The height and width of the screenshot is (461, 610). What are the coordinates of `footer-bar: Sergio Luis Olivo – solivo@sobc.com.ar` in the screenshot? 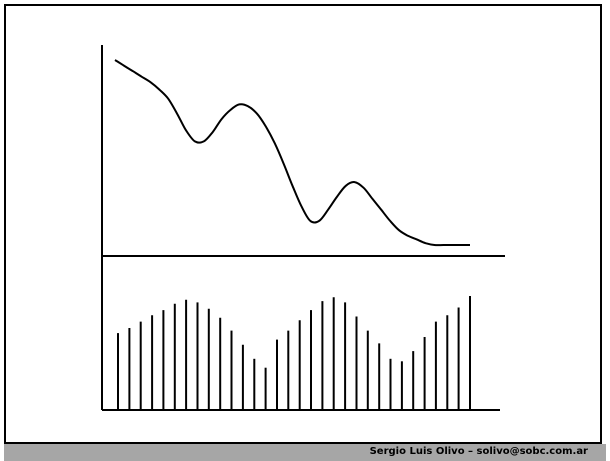 It's located at (305, 452).